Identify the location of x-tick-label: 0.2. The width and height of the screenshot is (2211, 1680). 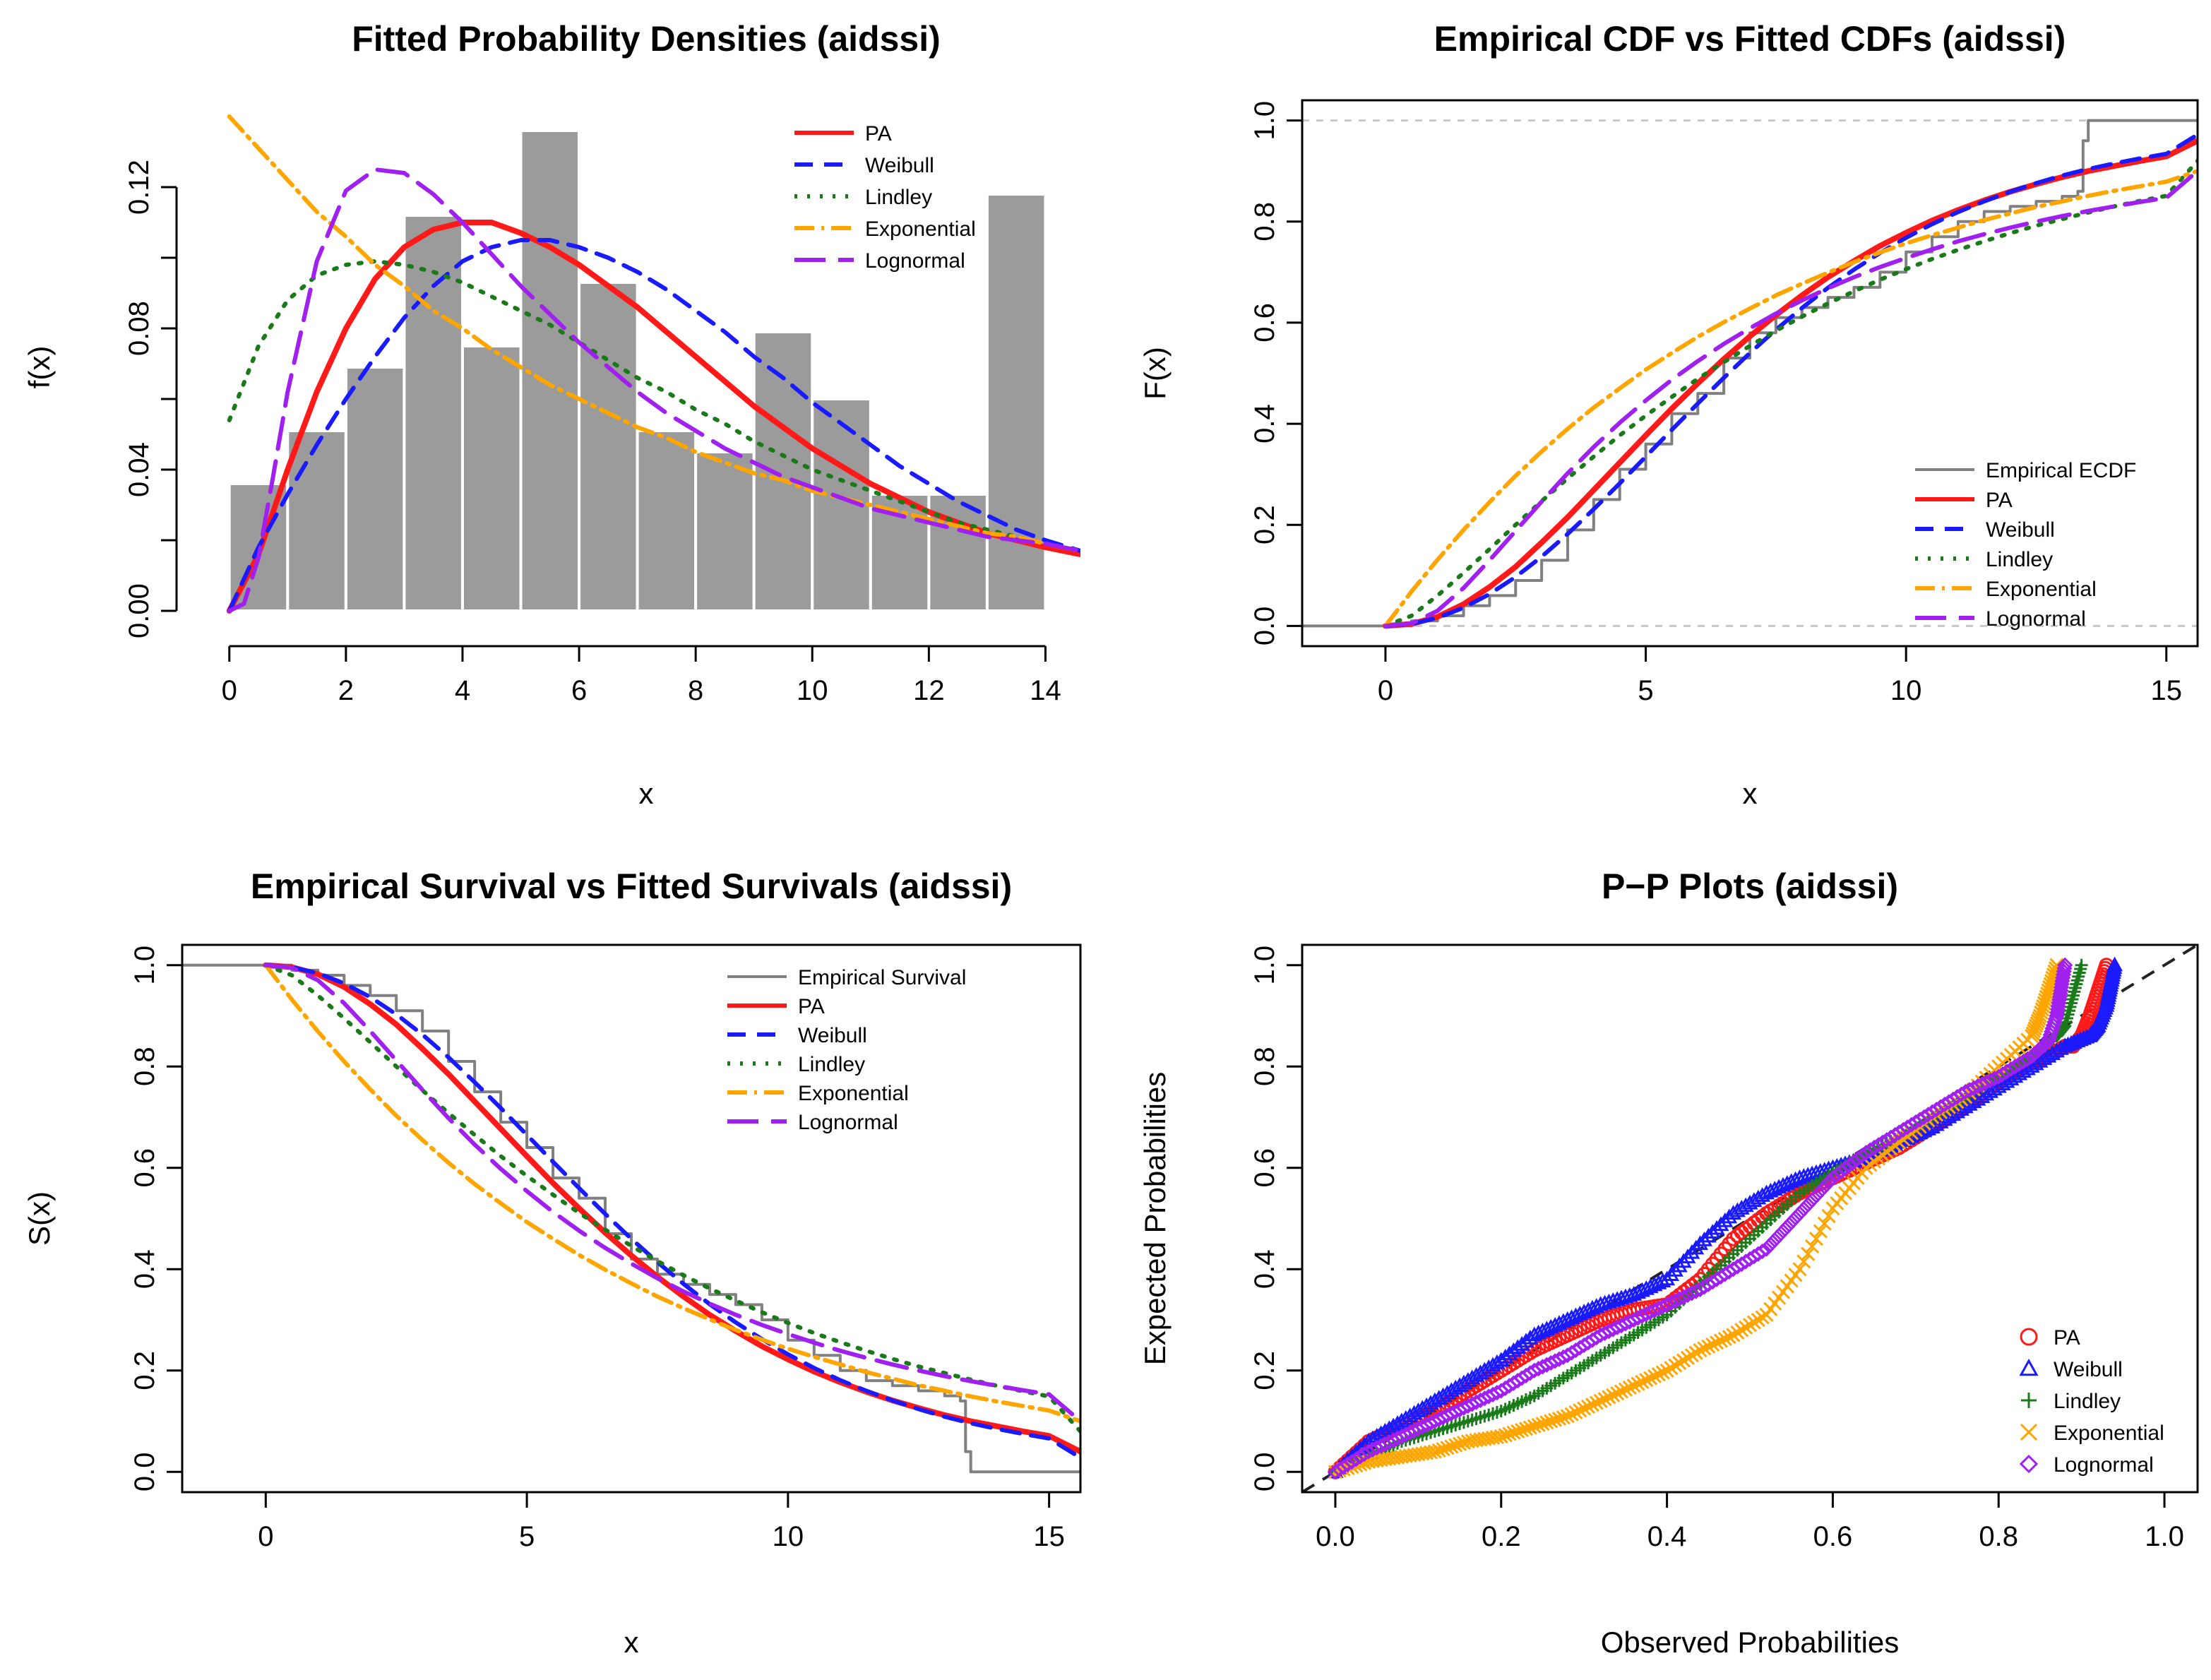
(1502, 1537).